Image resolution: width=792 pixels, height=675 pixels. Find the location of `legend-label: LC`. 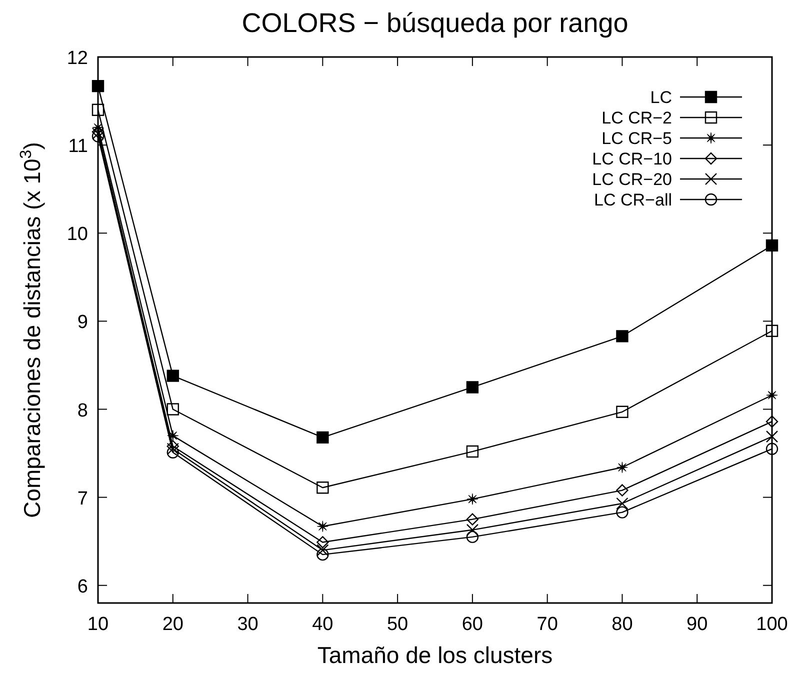

legend-label: LC is located at coordinates (661, 97).